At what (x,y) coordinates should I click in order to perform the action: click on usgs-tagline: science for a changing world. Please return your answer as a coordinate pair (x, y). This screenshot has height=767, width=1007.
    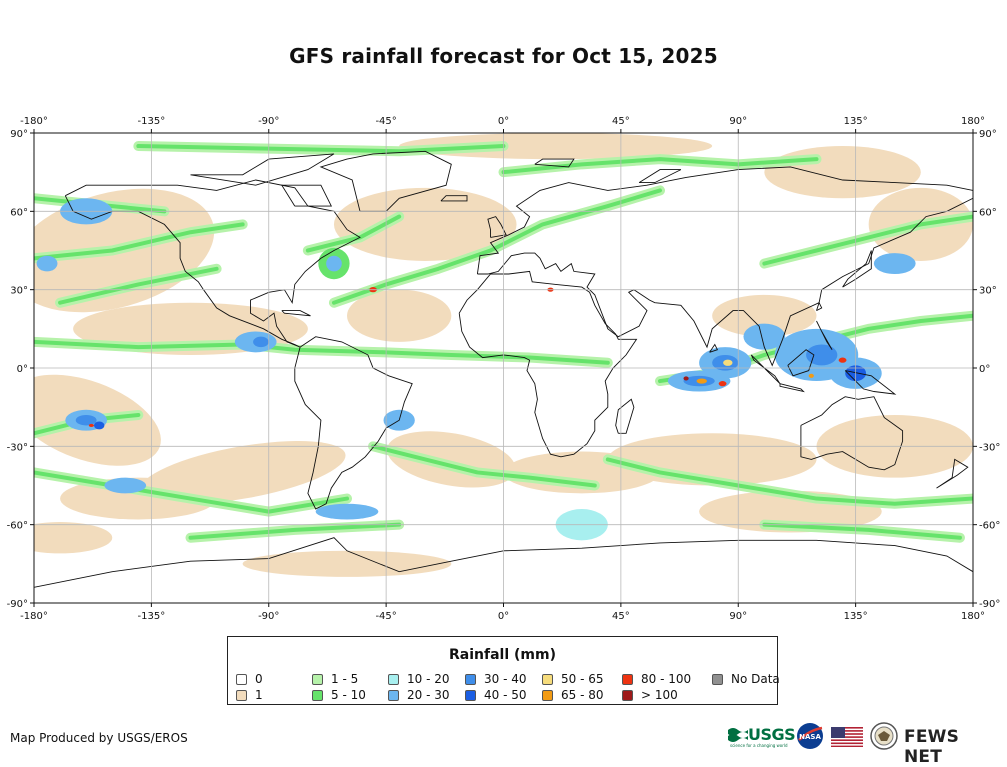
    Looking at the image, I should click on (759, 745).